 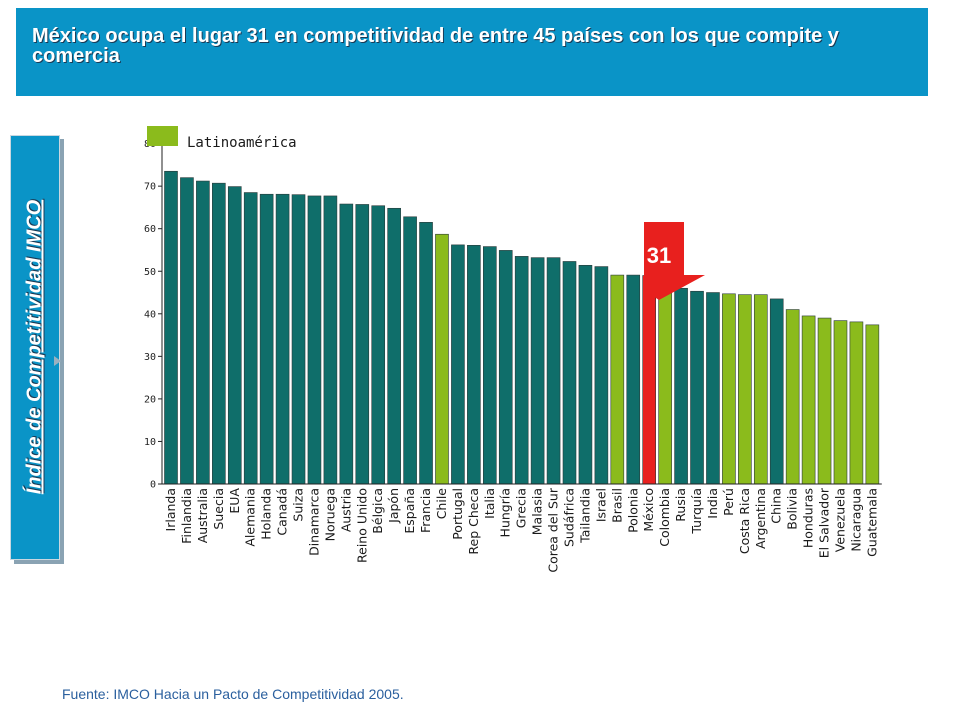 I want to click on category-label: Reino Unido, so click(x=361, y=525).